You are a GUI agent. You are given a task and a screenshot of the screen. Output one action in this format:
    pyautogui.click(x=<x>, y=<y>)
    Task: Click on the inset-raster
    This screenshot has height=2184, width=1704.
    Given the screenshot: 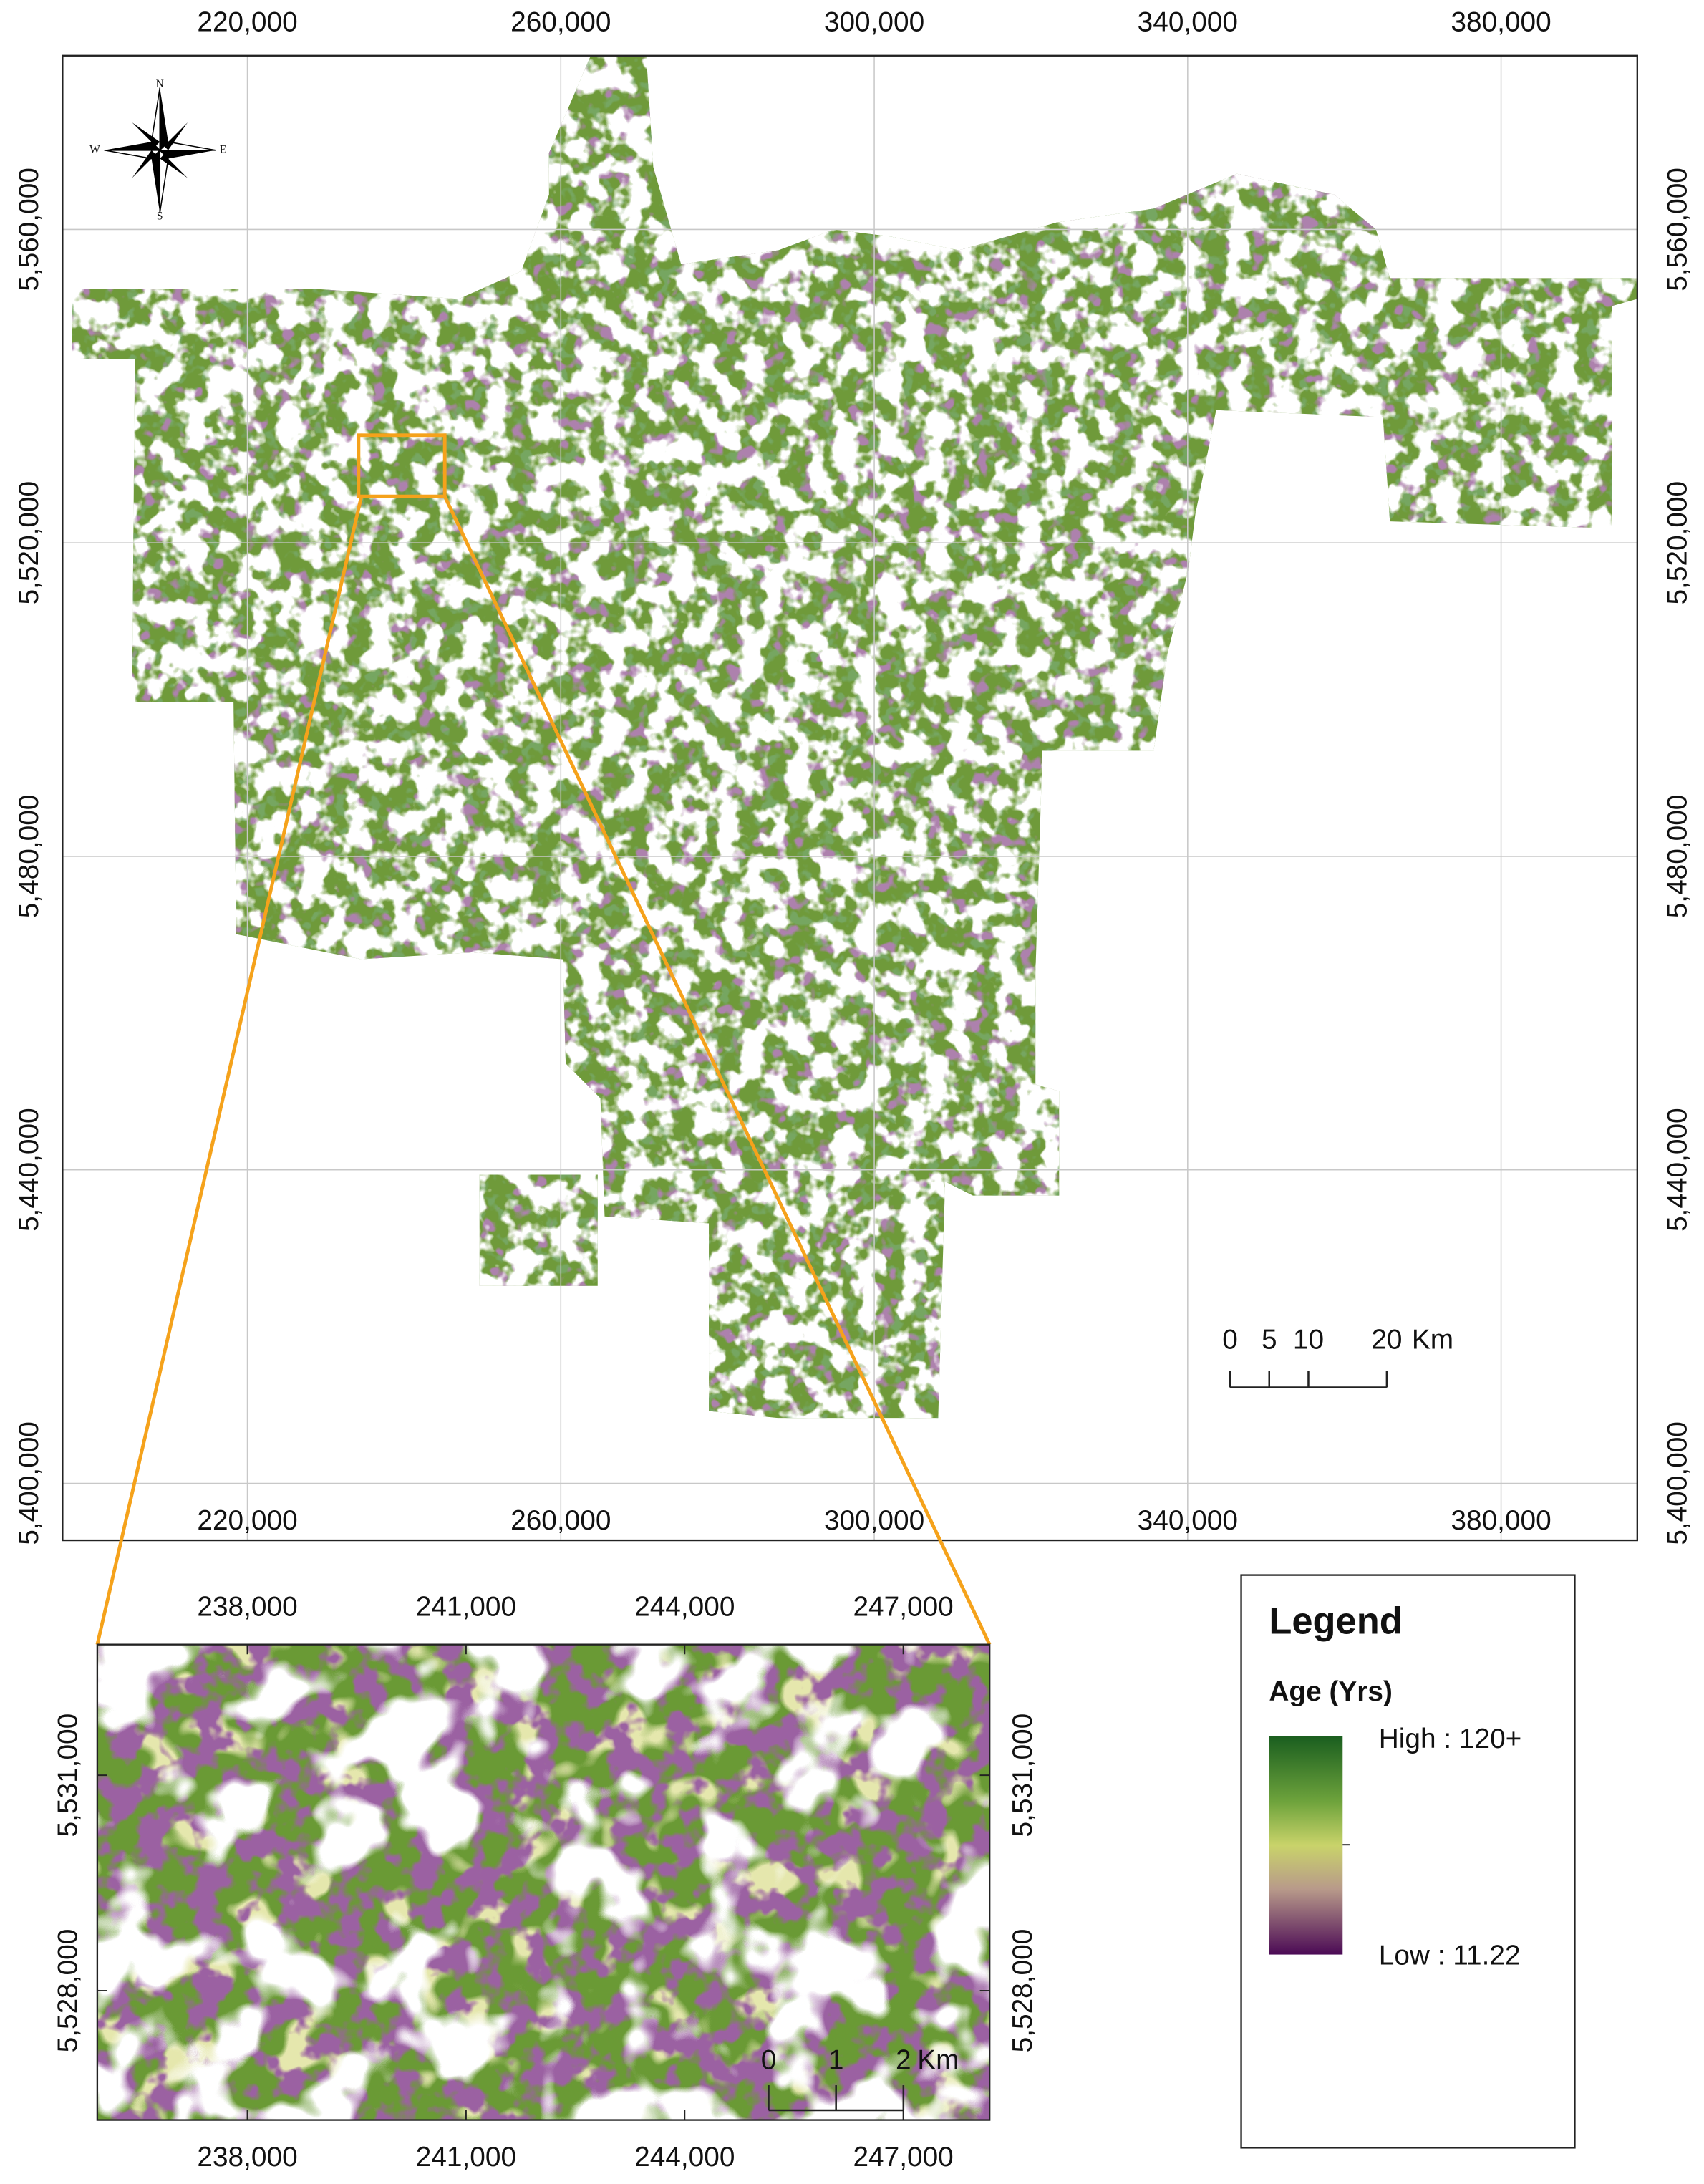 What is the action you would take?
    pyautogui.click(x=543, y=1882)
    